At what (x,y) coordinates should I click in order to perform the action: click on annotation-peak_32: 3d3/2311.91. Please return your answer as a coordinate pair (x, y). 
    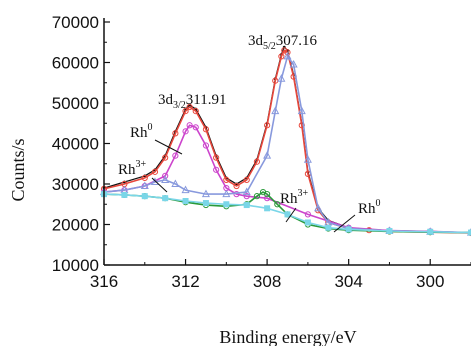
    Looking at the image, I should click on (192, 101).